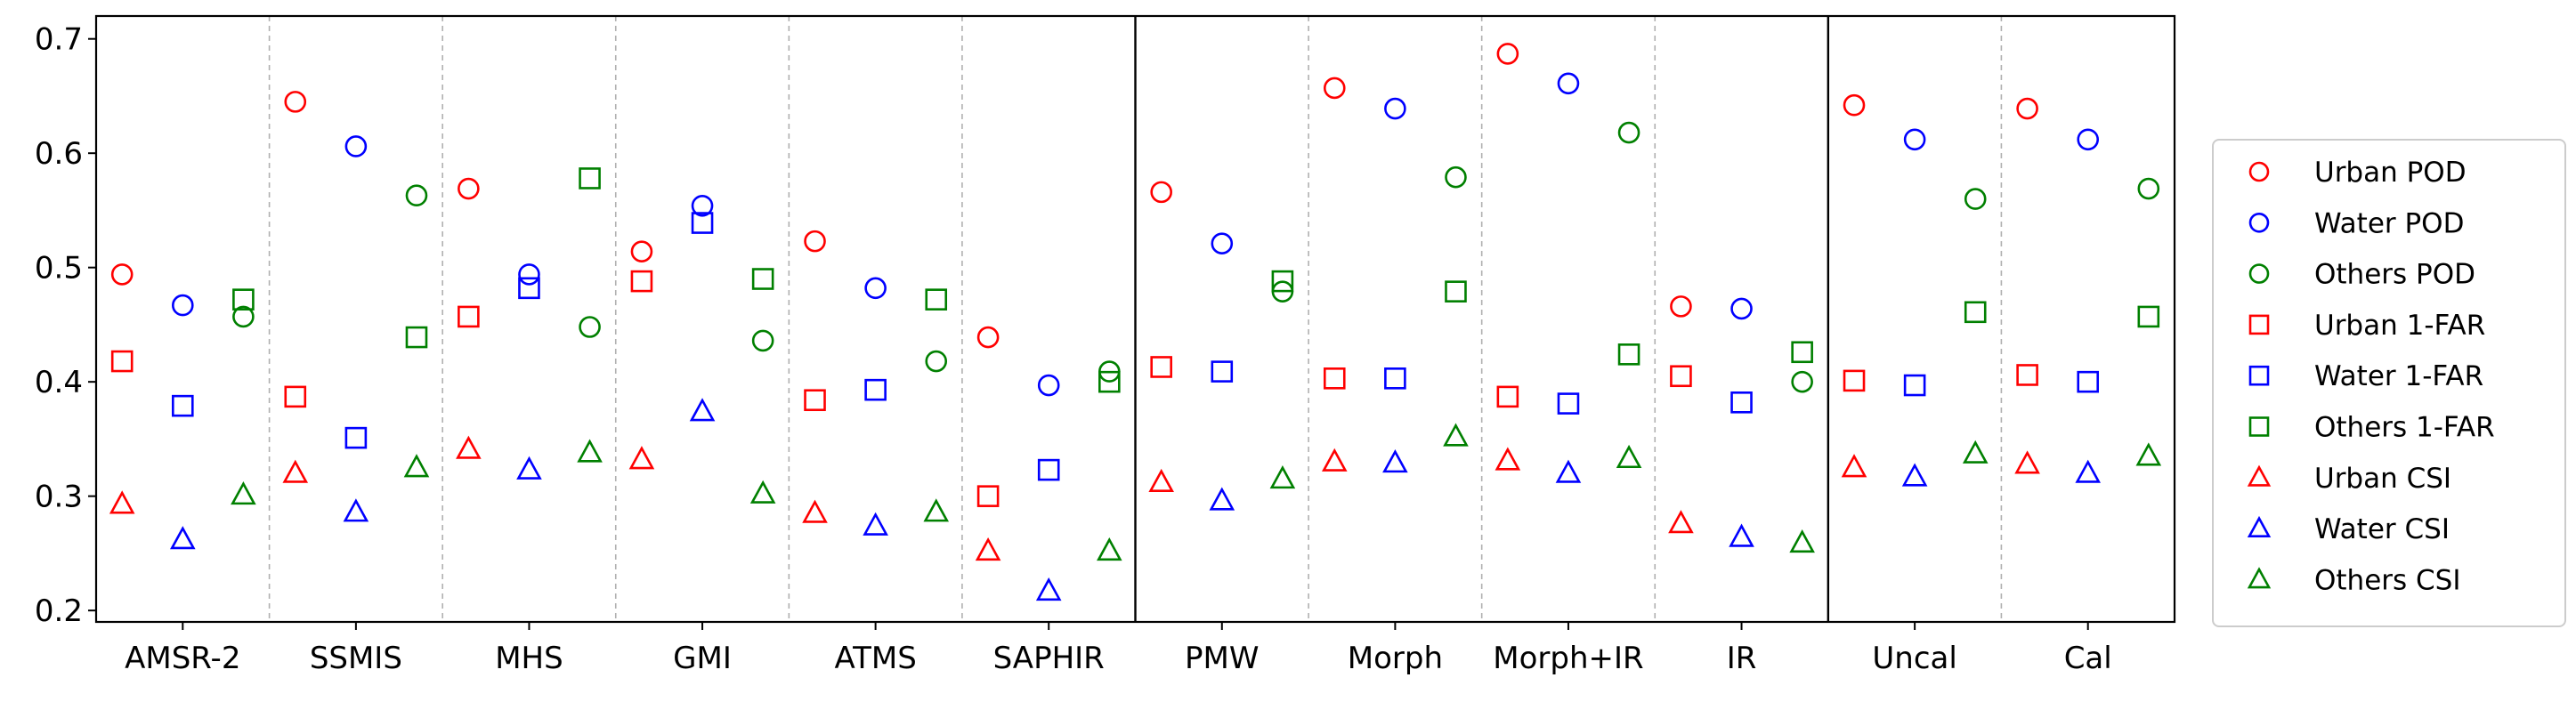  What do you see at coordinates (702, 658) in the screenshot?
I see `x-tick-label: GMI` at bounding box center [702, 658].